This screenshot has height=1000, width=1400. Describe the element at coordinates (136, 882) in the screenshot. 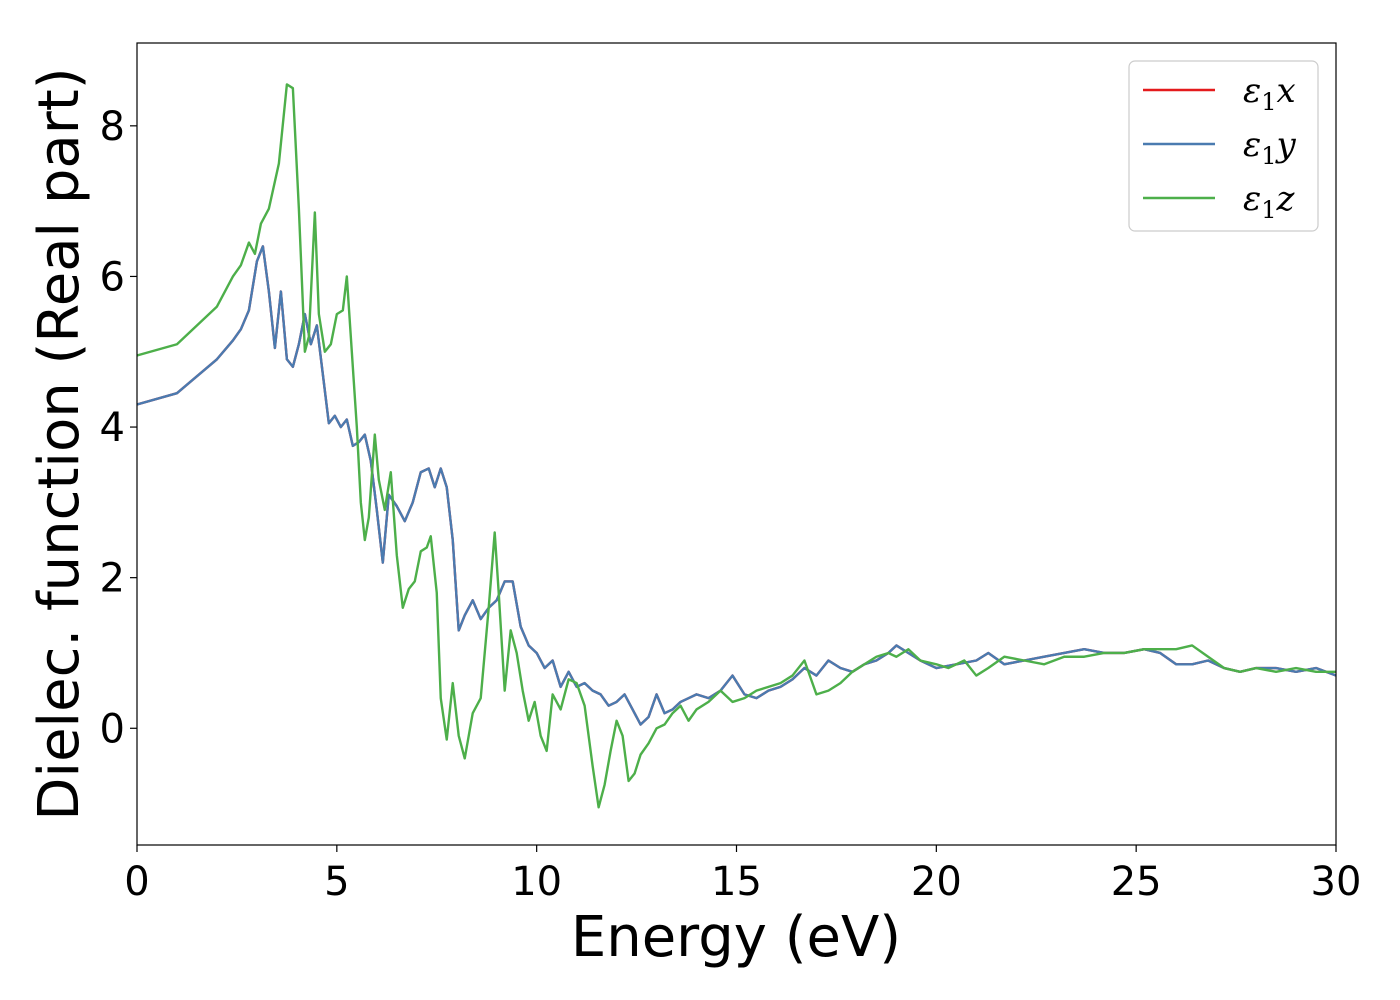

I see `x-tick-label: 0` at that location.